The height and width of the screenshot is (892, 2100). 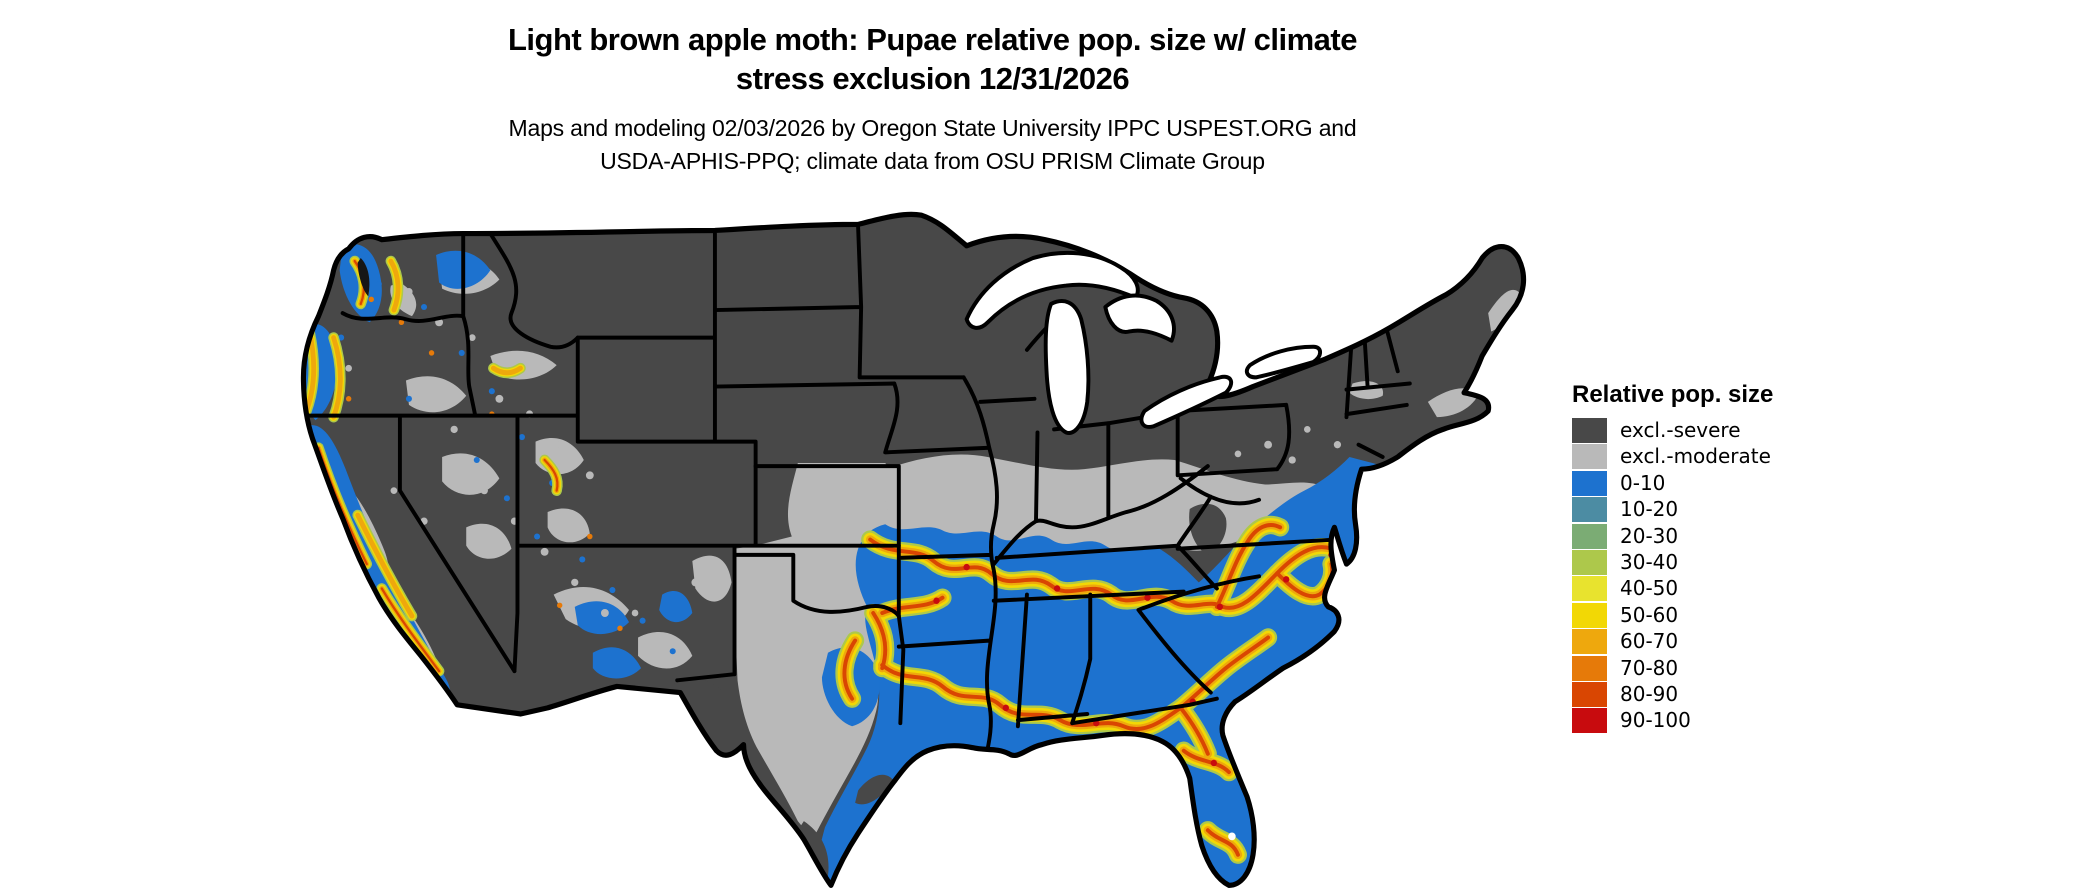 I want to click on legend-row: excl.-severe, so click(x=1722, y=430).